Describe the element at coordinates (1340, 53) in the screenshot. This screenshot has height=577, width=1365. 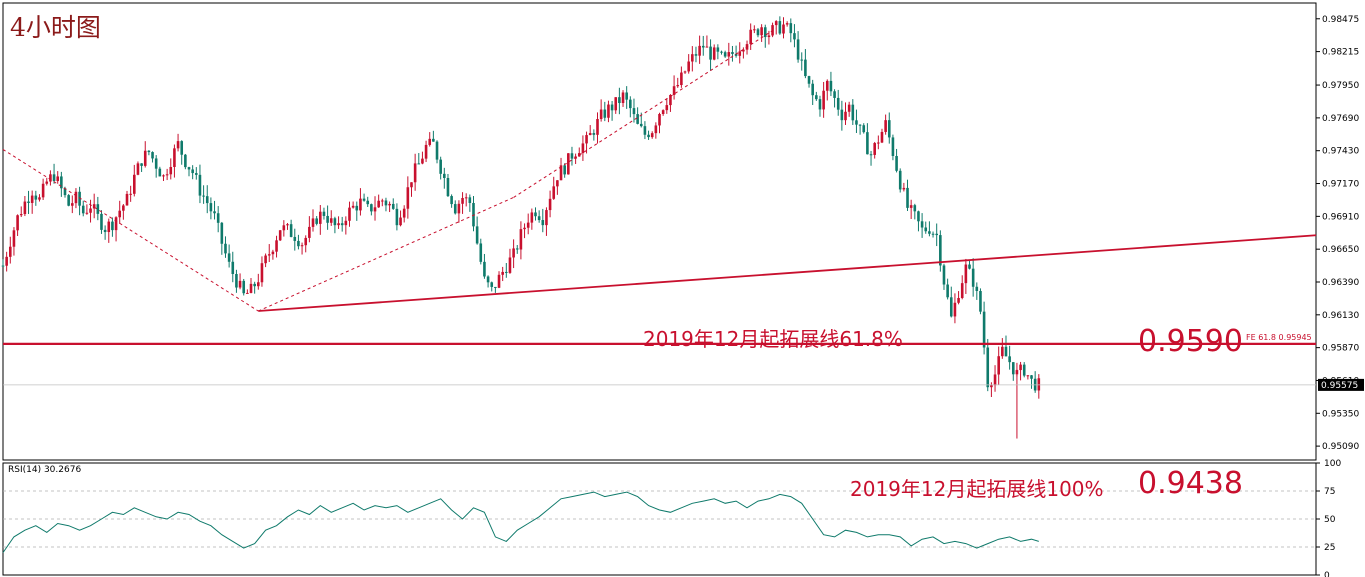
I see `price-tick-label: 0.98215` at that location.